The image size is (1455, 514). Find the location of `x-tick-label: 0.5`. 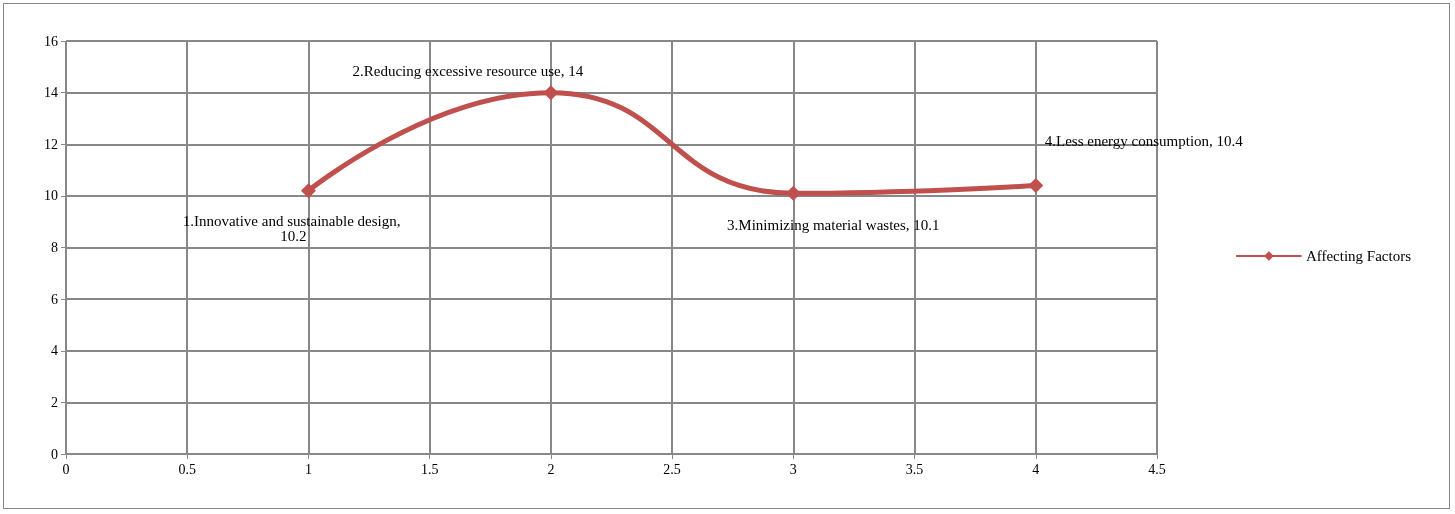

x-tick-label: 0.5 is located at coordinates (187, 469).